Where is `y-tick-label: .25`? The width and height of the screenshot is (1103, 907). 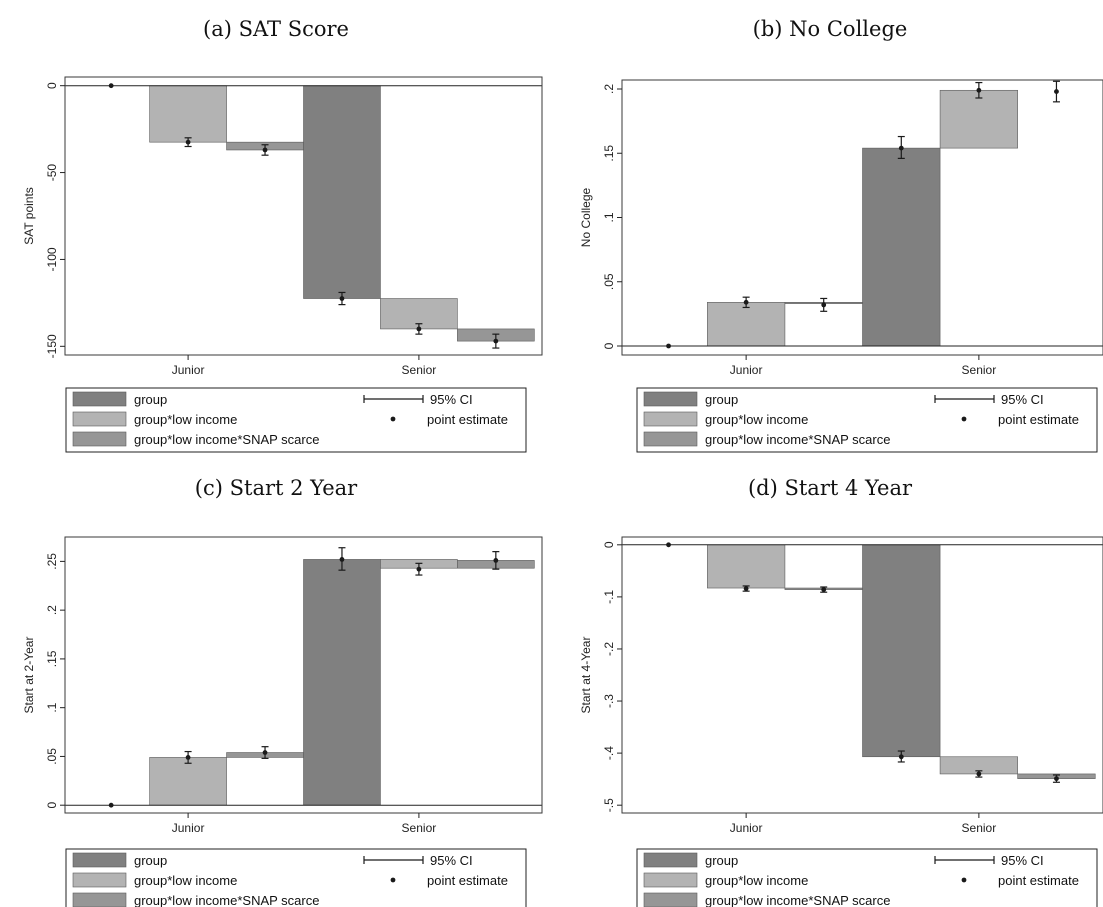
y-tick-label: .25 is located at coordinates (52, 561).